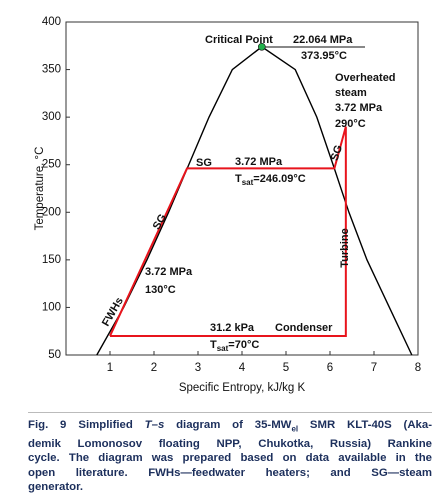 The height and width of the screenshot is (497, 437). Describe the element at coordinates (111, 425) in the screenshot. I see `caption-text: Simplified` at that location.